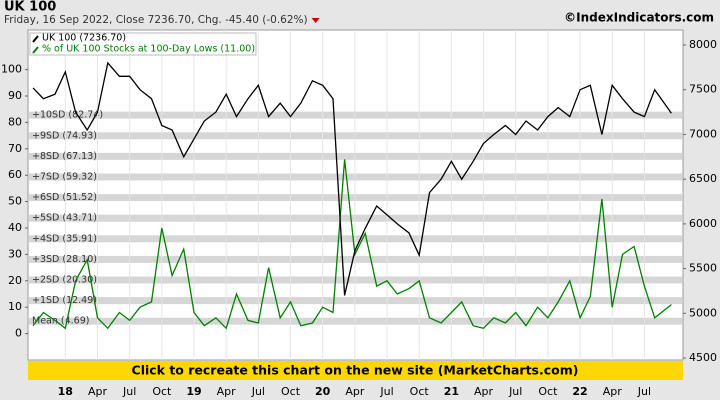 The width and height of the screenshot is (720, 400). What do you see at coordinates (65, 391) in the screenshot?
I see `x-tick-label: 18` at bounding box center [65, 391].